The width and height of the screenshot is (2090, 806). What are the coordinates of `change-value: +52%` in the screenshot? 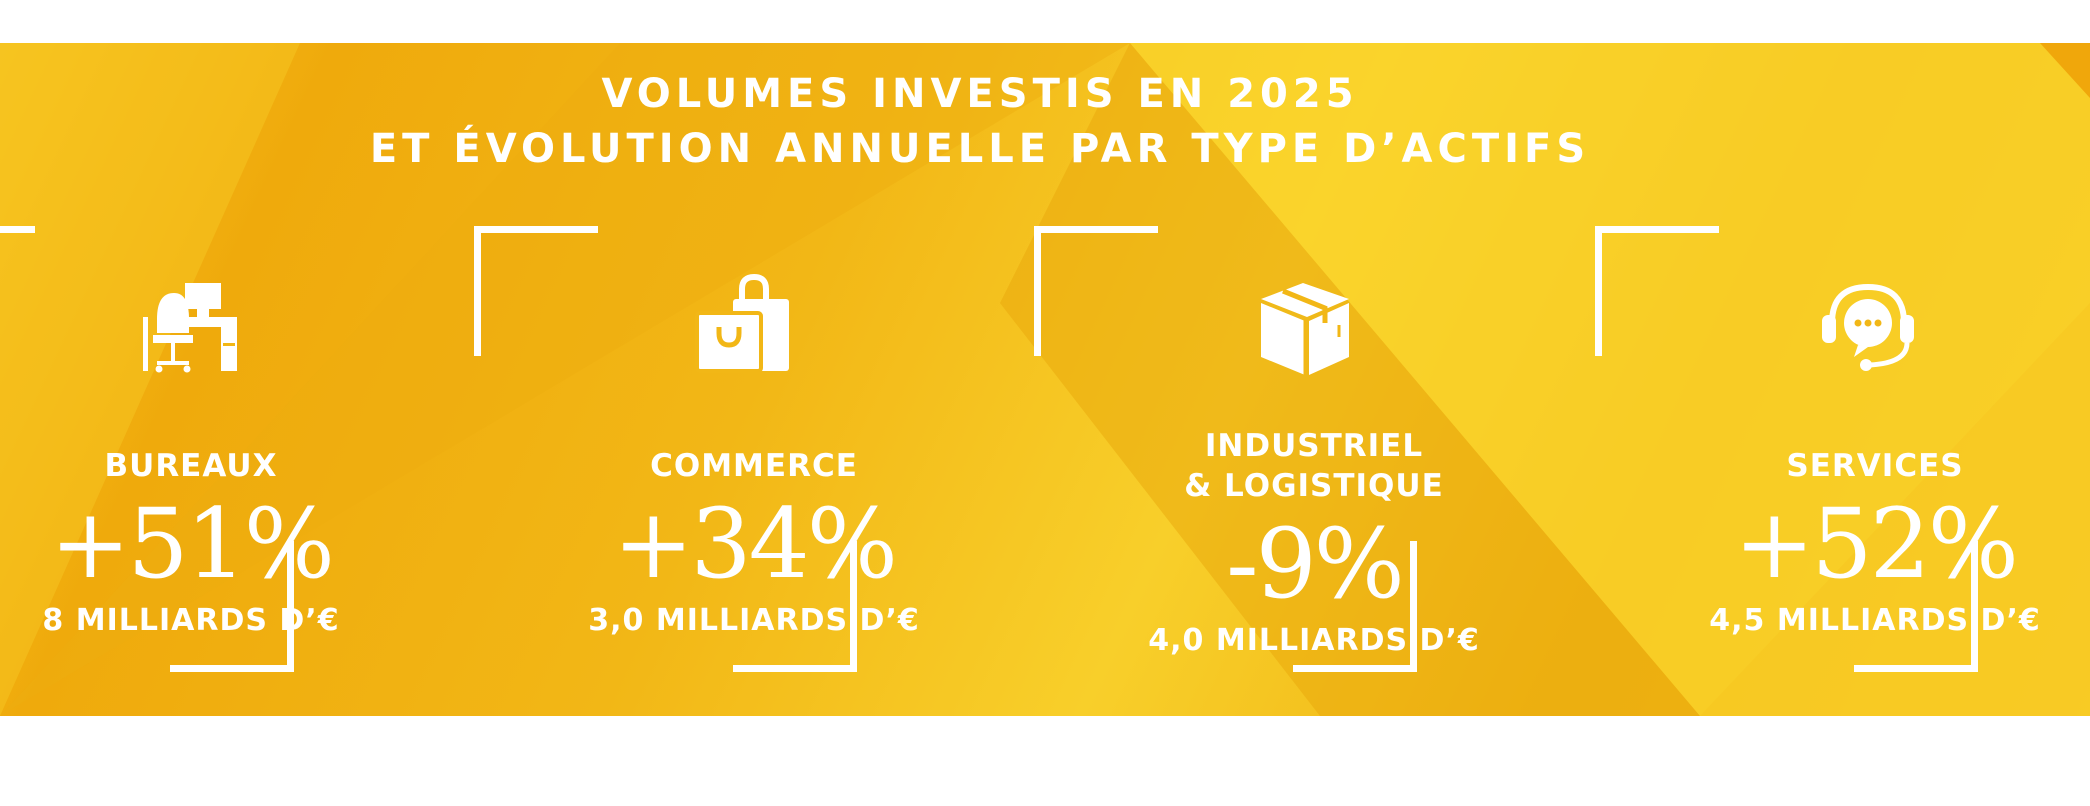 It's located at (1876, 544).